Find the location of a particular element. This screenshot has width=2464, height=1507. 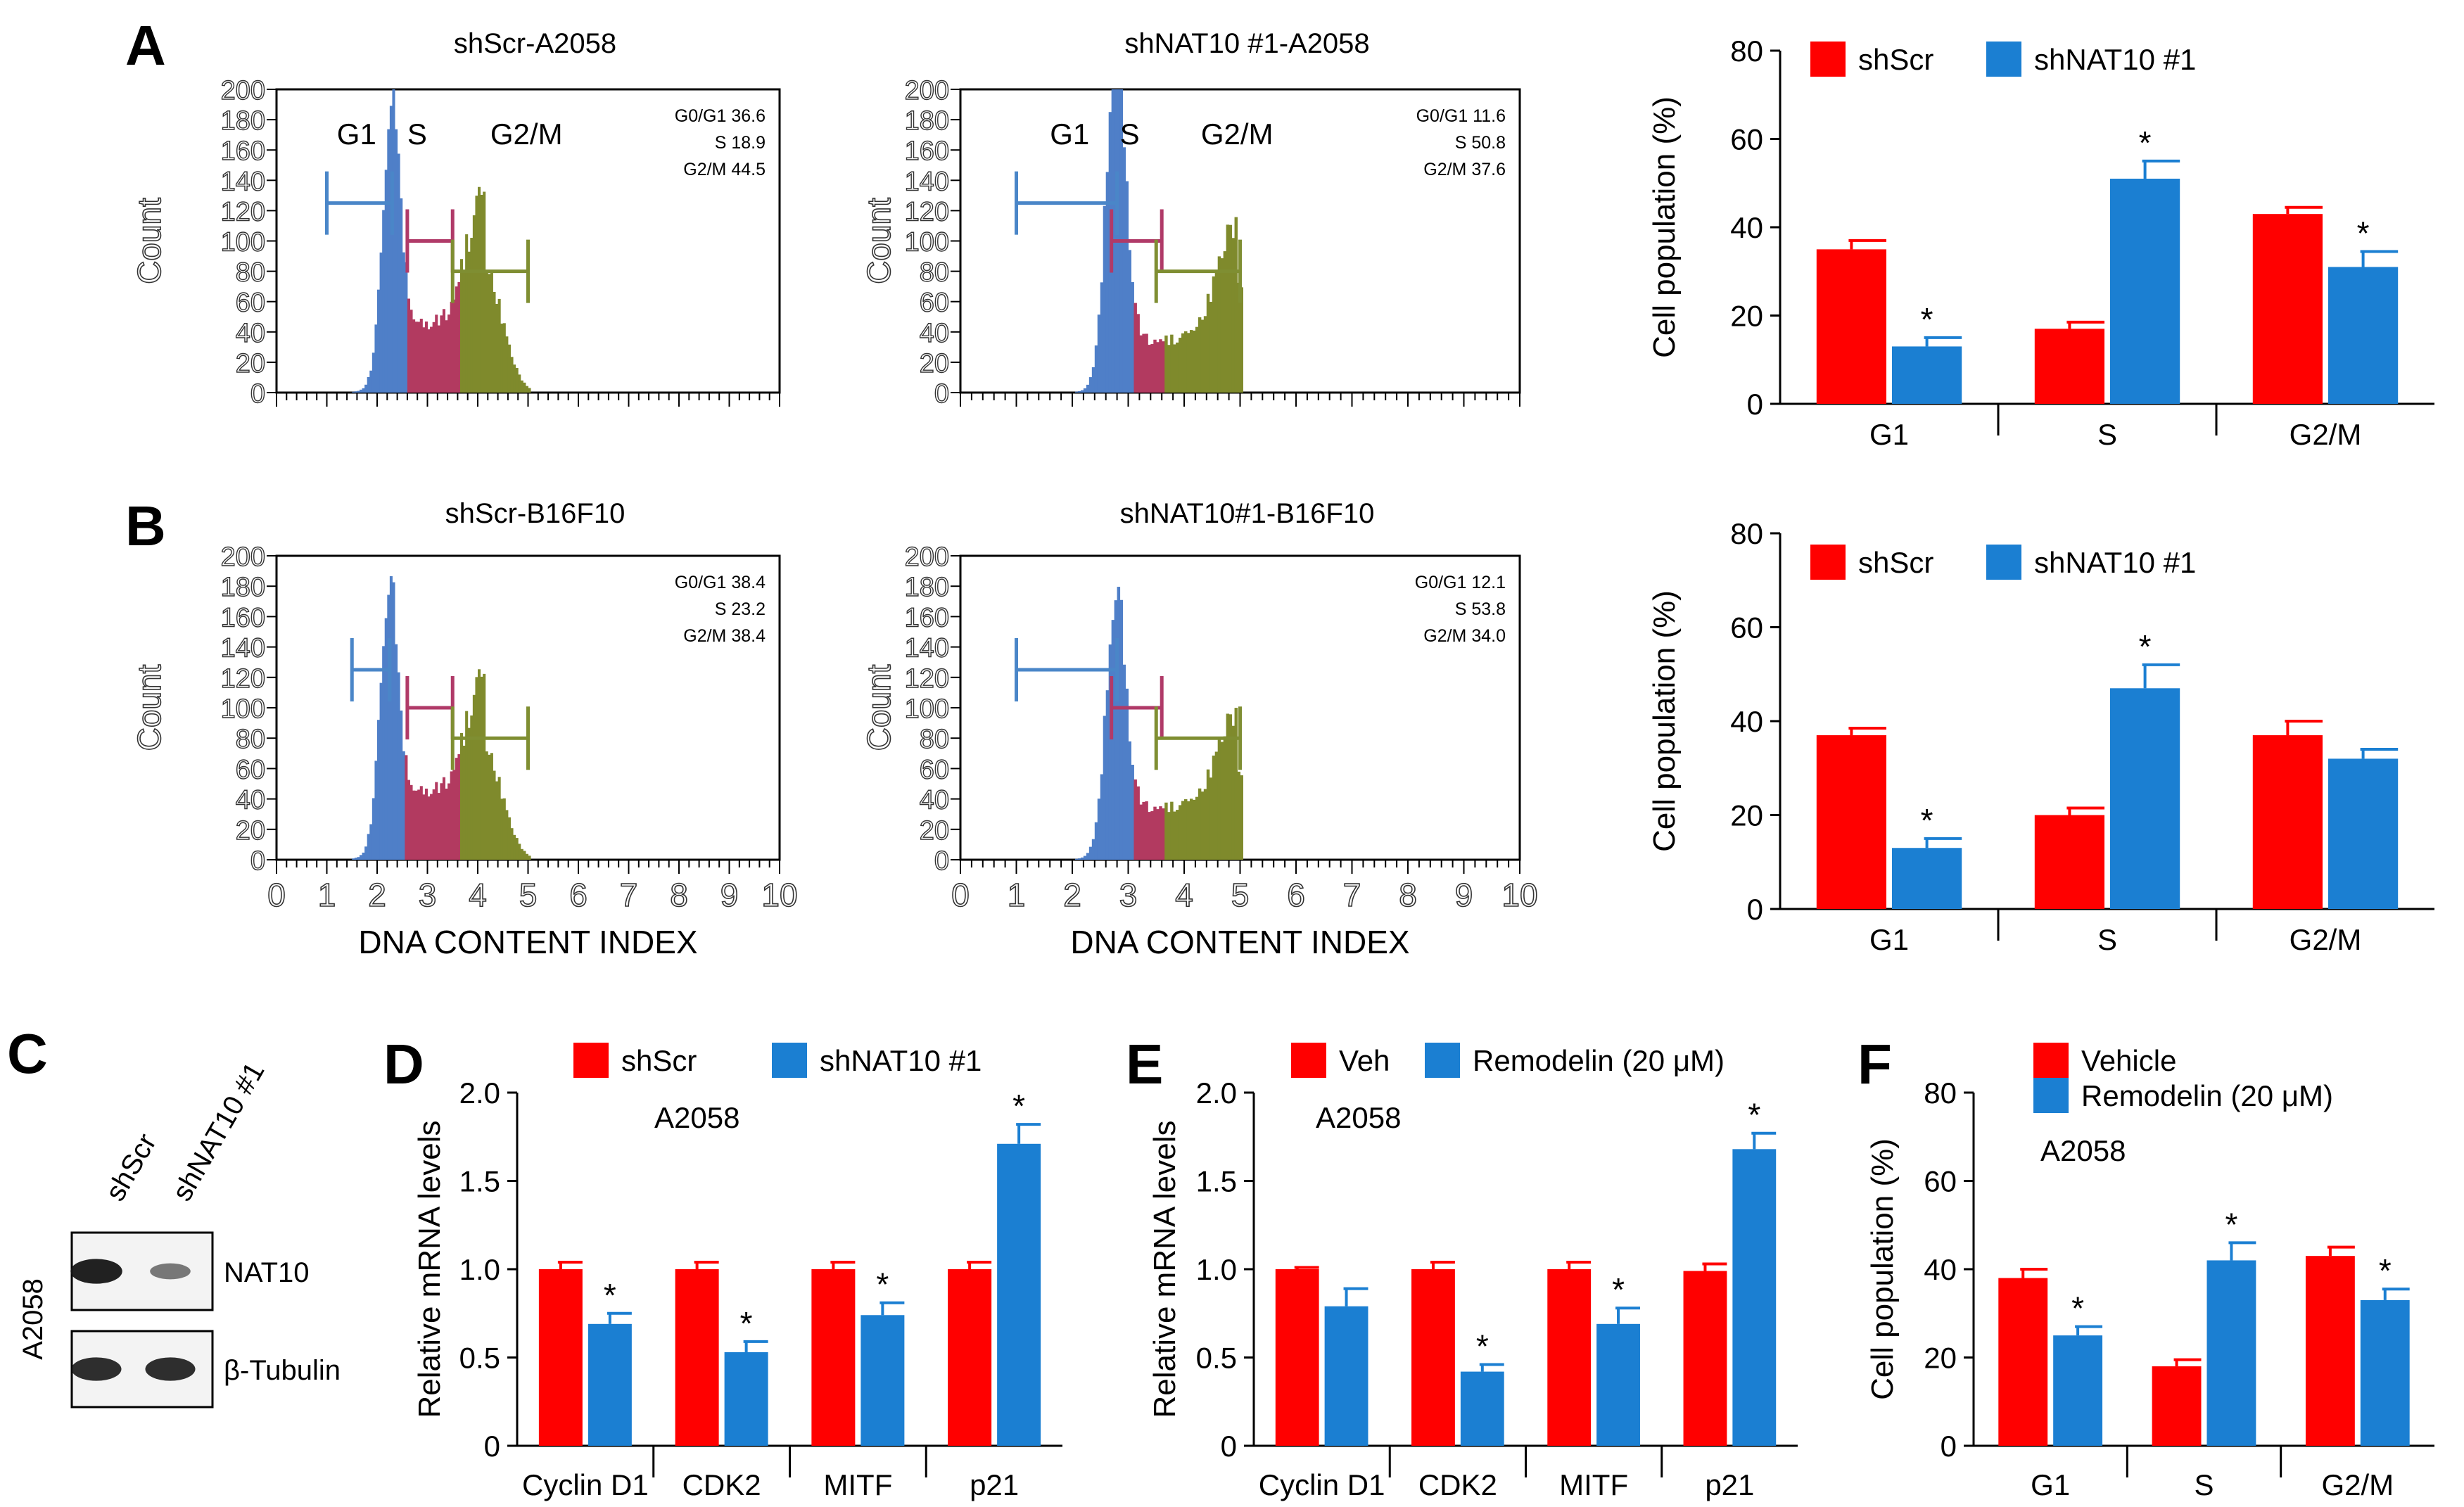

y-axis-label: Relative mRNA levels is located at coordinates (429, 1269).